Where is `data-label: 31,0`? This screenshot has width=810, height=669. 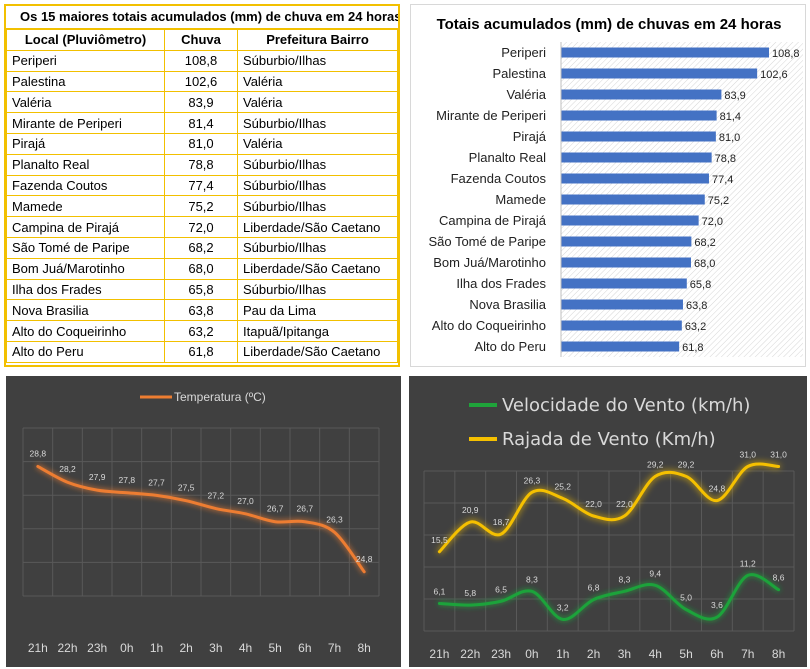
data-label: 31,0 is located at coordinates (747, 455).